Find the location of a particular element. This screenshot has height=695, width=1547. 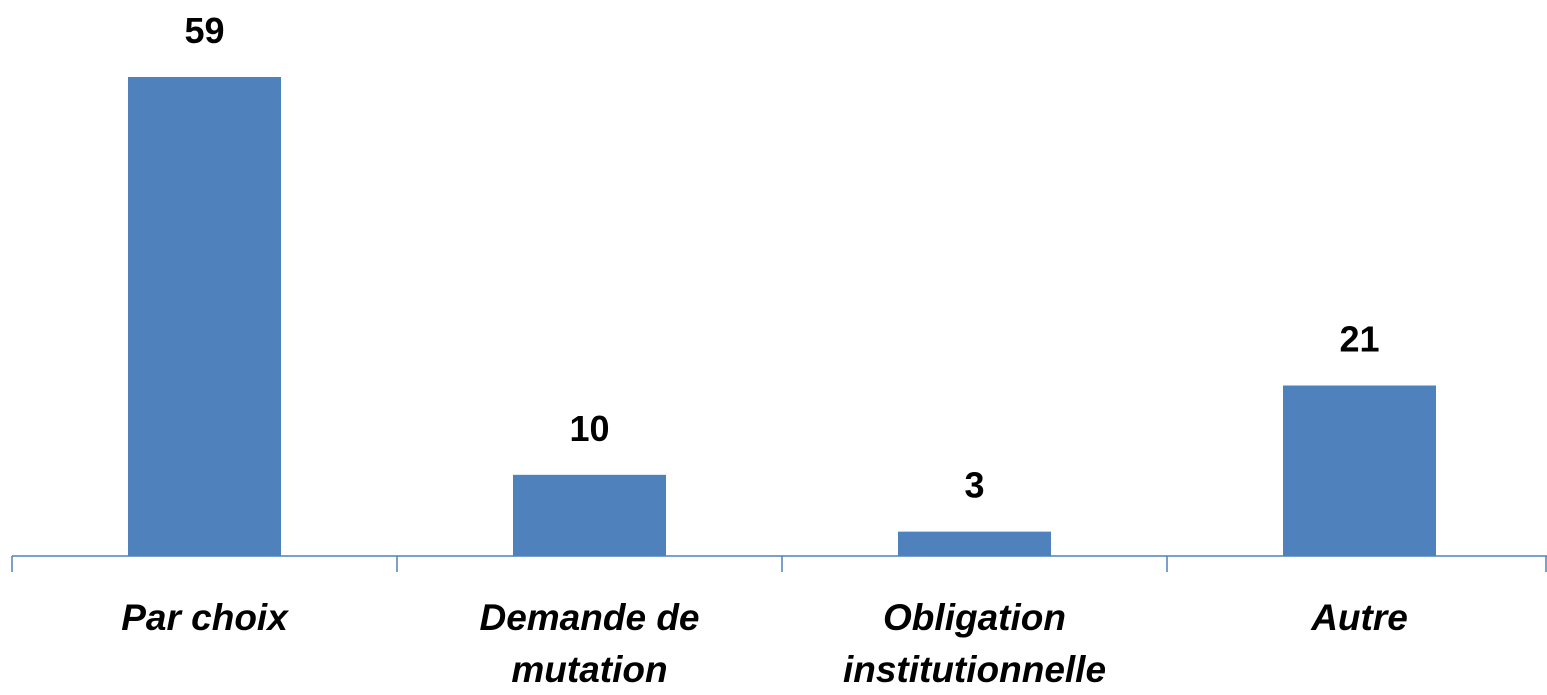

x-tick-label-box: Par choix is located at coordinates (204, 618).